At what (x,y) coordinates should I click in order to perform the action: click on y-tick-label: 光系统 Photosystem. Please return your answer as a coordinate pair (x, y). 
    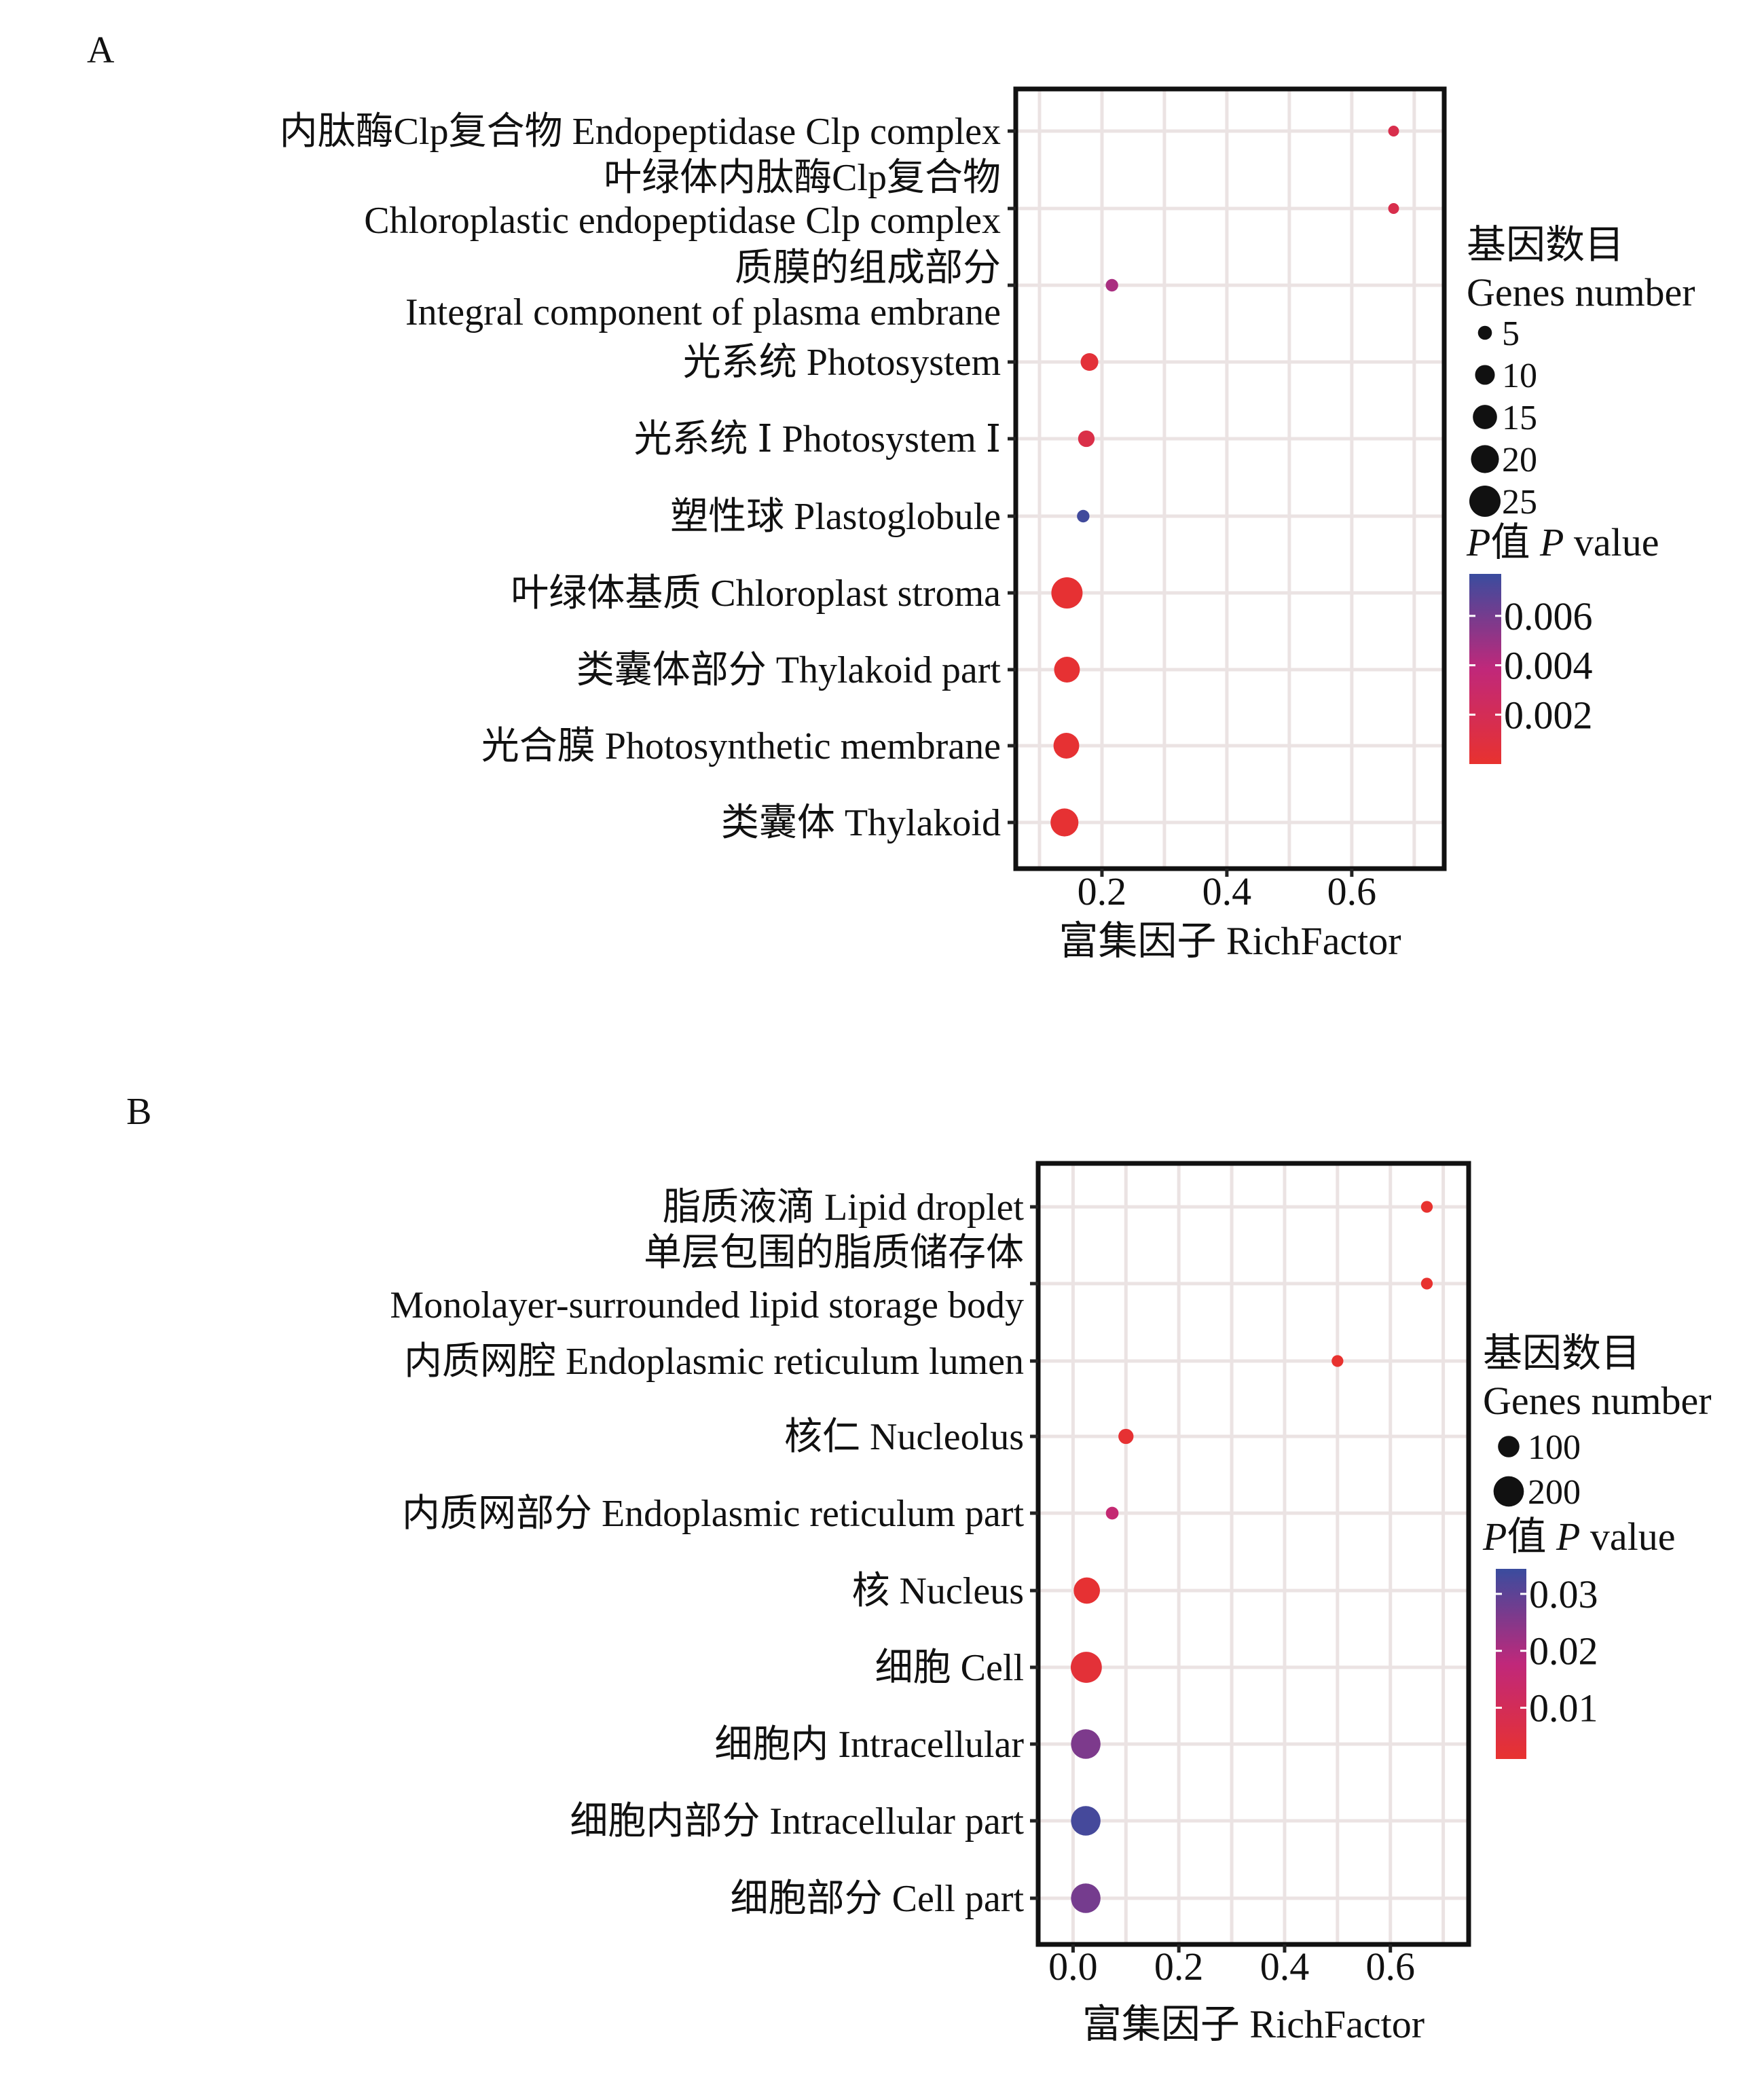
    Looking at the image, I should click on (842, 363).